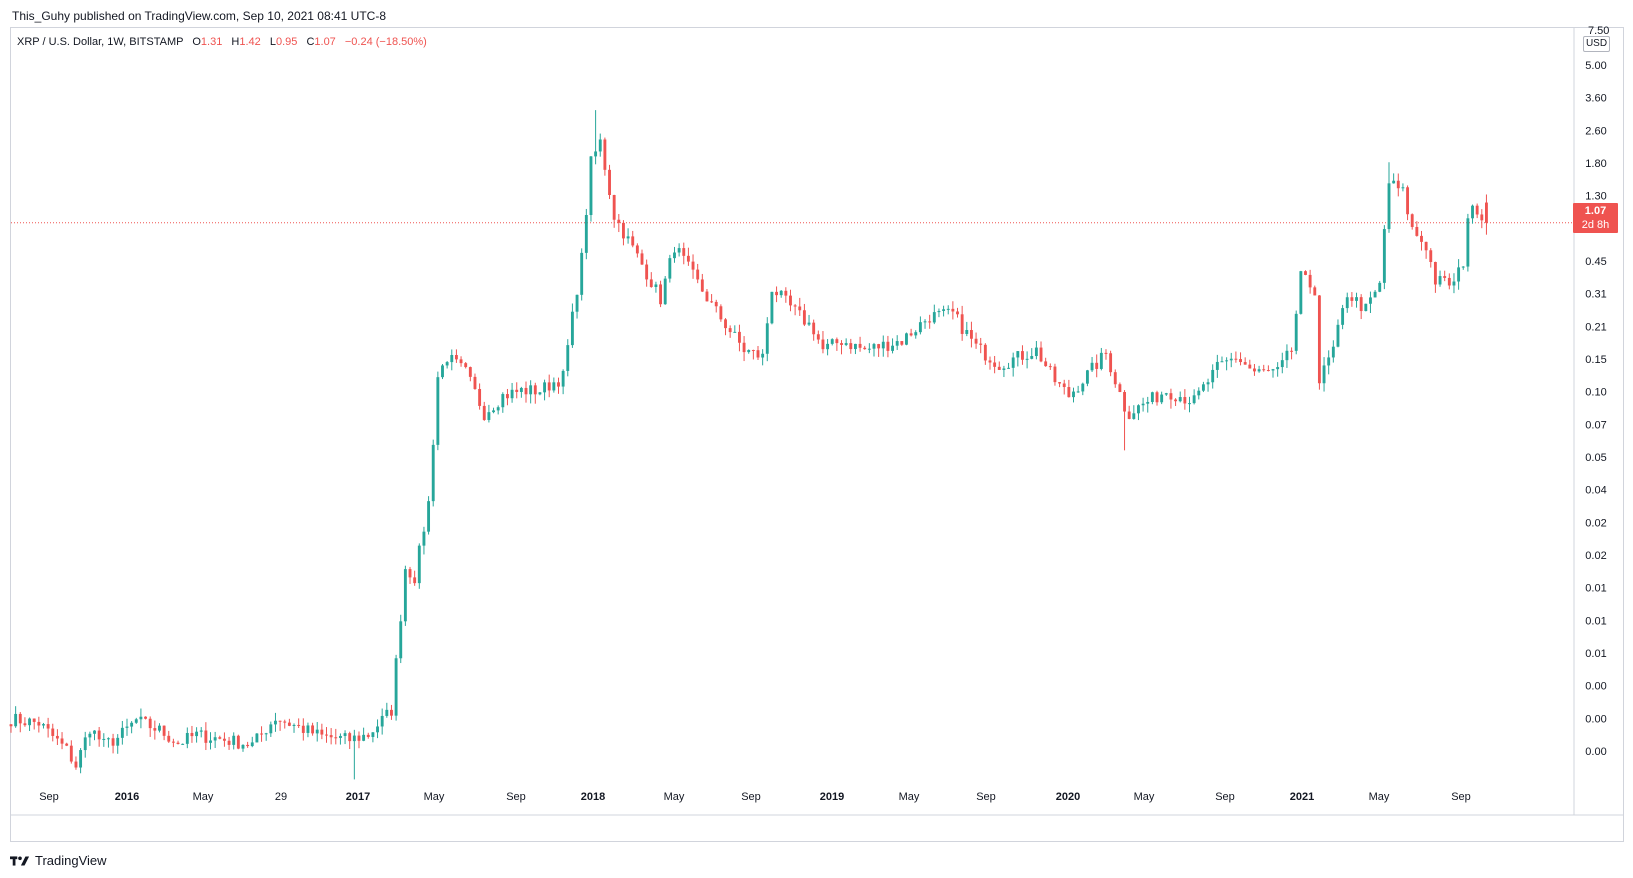  Describe the element at coordinates (58, 860) in the screenshot. I see `footer-branding: TradingView` at that location.